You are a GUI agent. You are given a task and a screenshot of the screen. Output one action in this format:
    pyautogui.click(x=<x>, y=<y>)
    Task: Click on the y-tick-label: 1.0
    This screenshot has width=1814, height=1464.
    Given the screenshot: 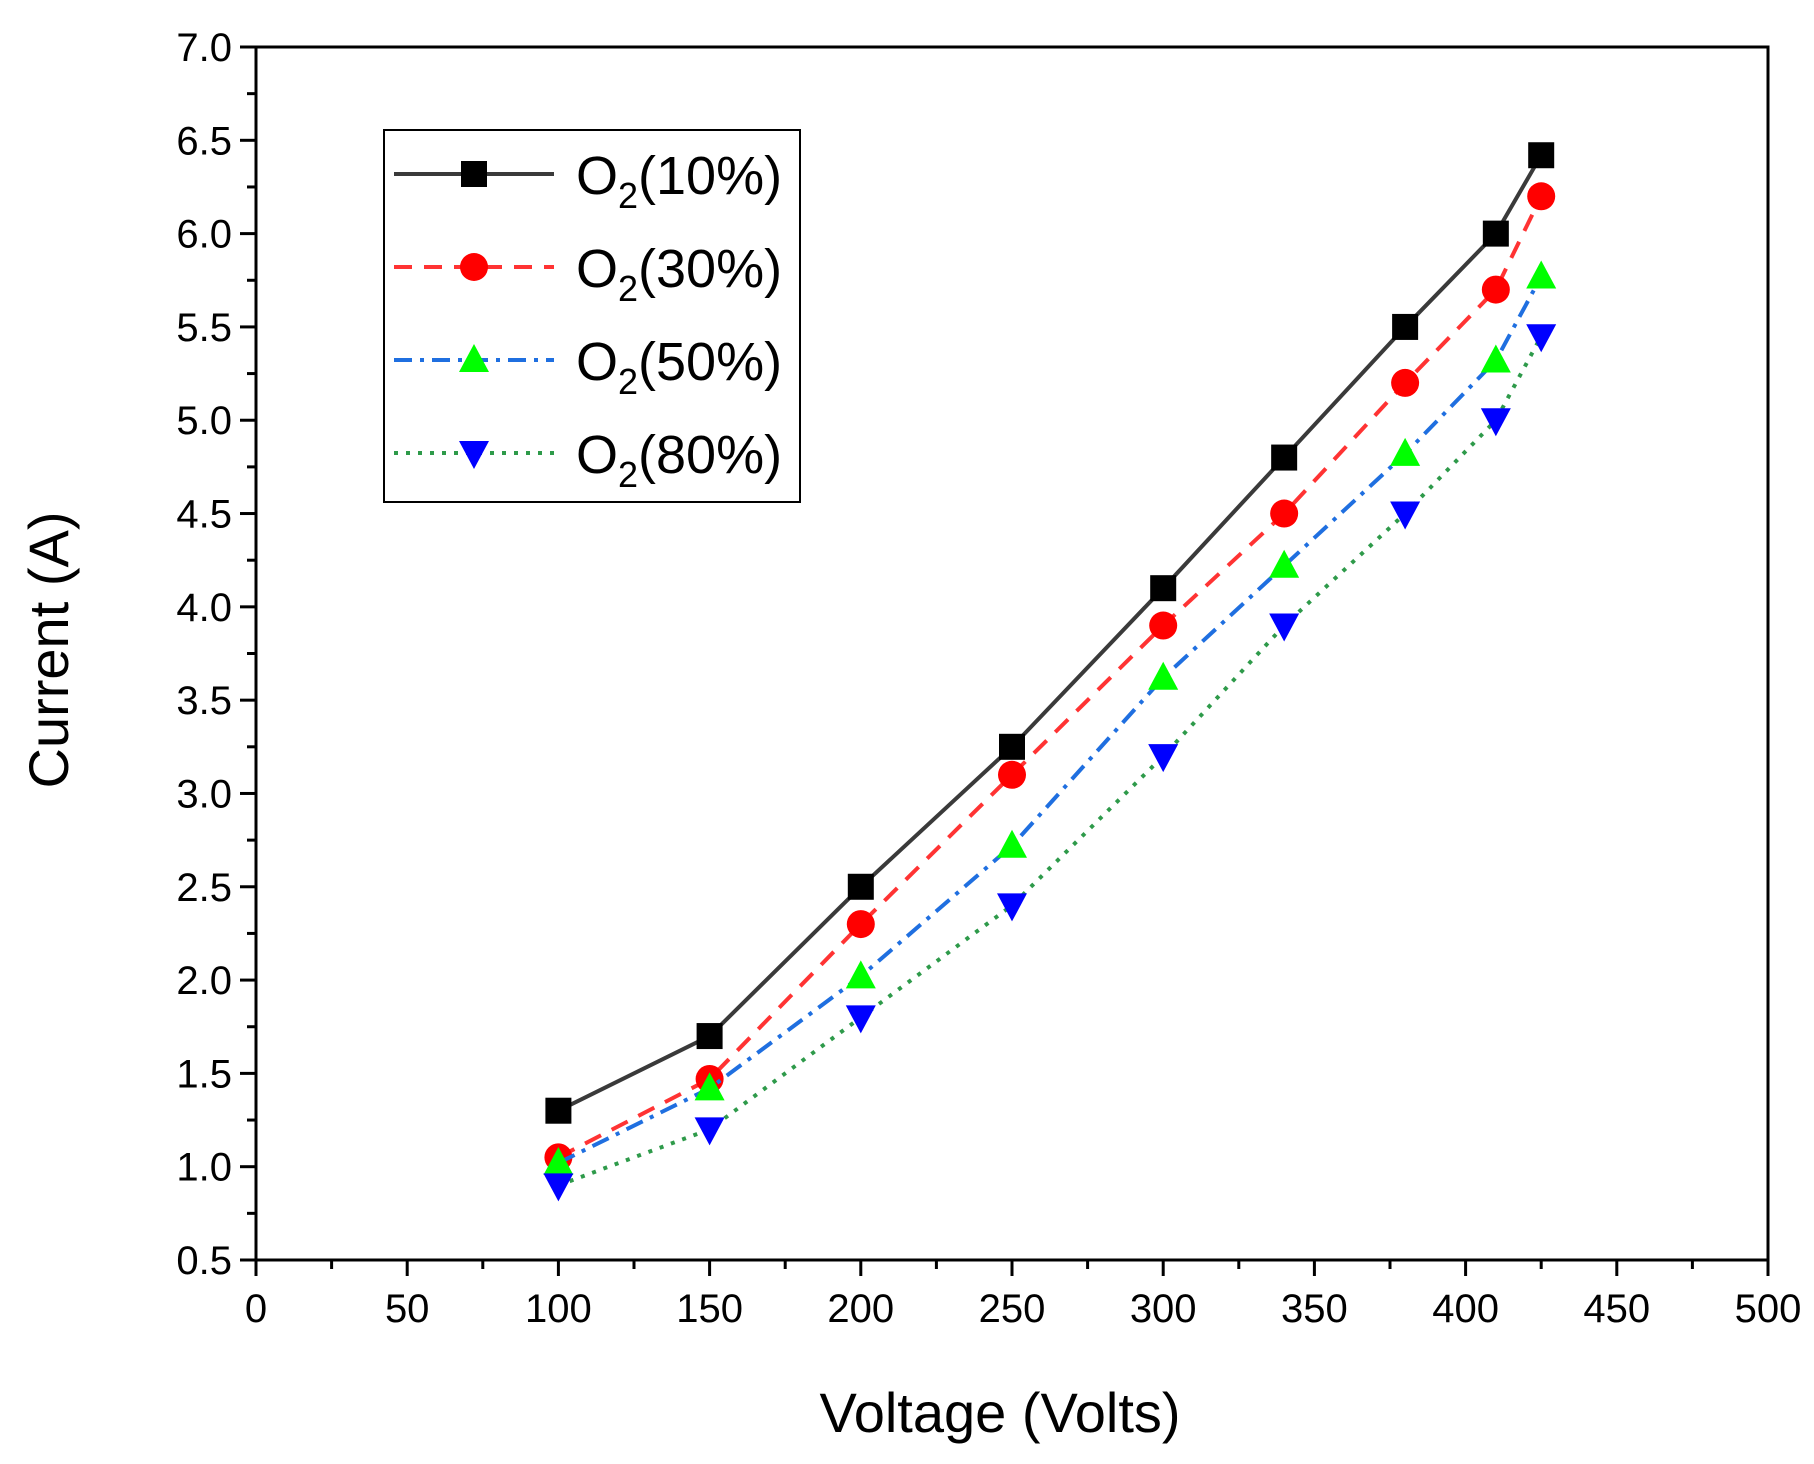 What is the action you would take?
    pyautogui.click(x=204, y=1168)
    